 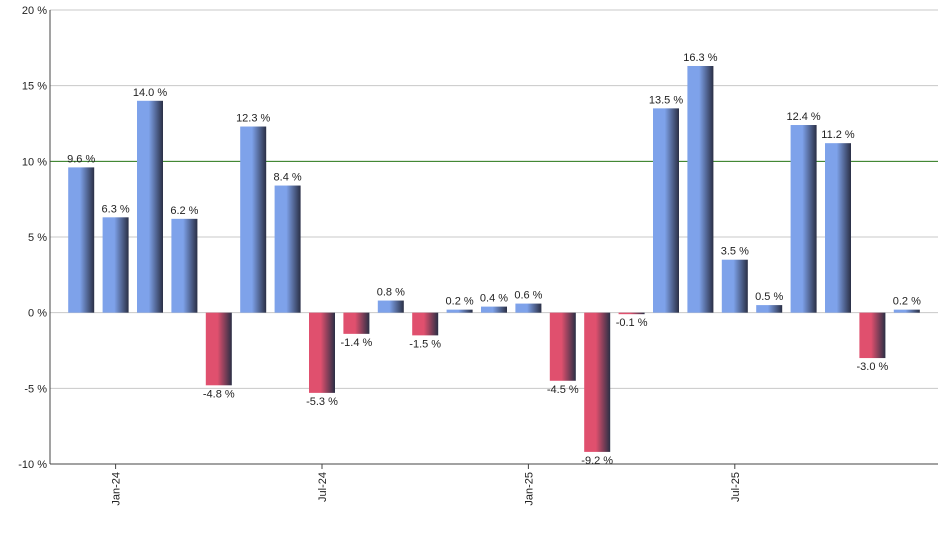 I want to click on value-label: 6.2 %, so click(x=184, y=211).